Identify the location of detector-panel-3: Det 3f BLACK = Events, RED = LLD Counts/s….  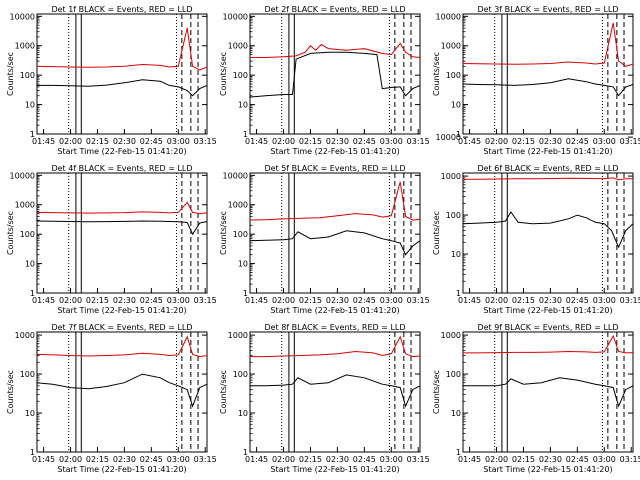
(536, 80).